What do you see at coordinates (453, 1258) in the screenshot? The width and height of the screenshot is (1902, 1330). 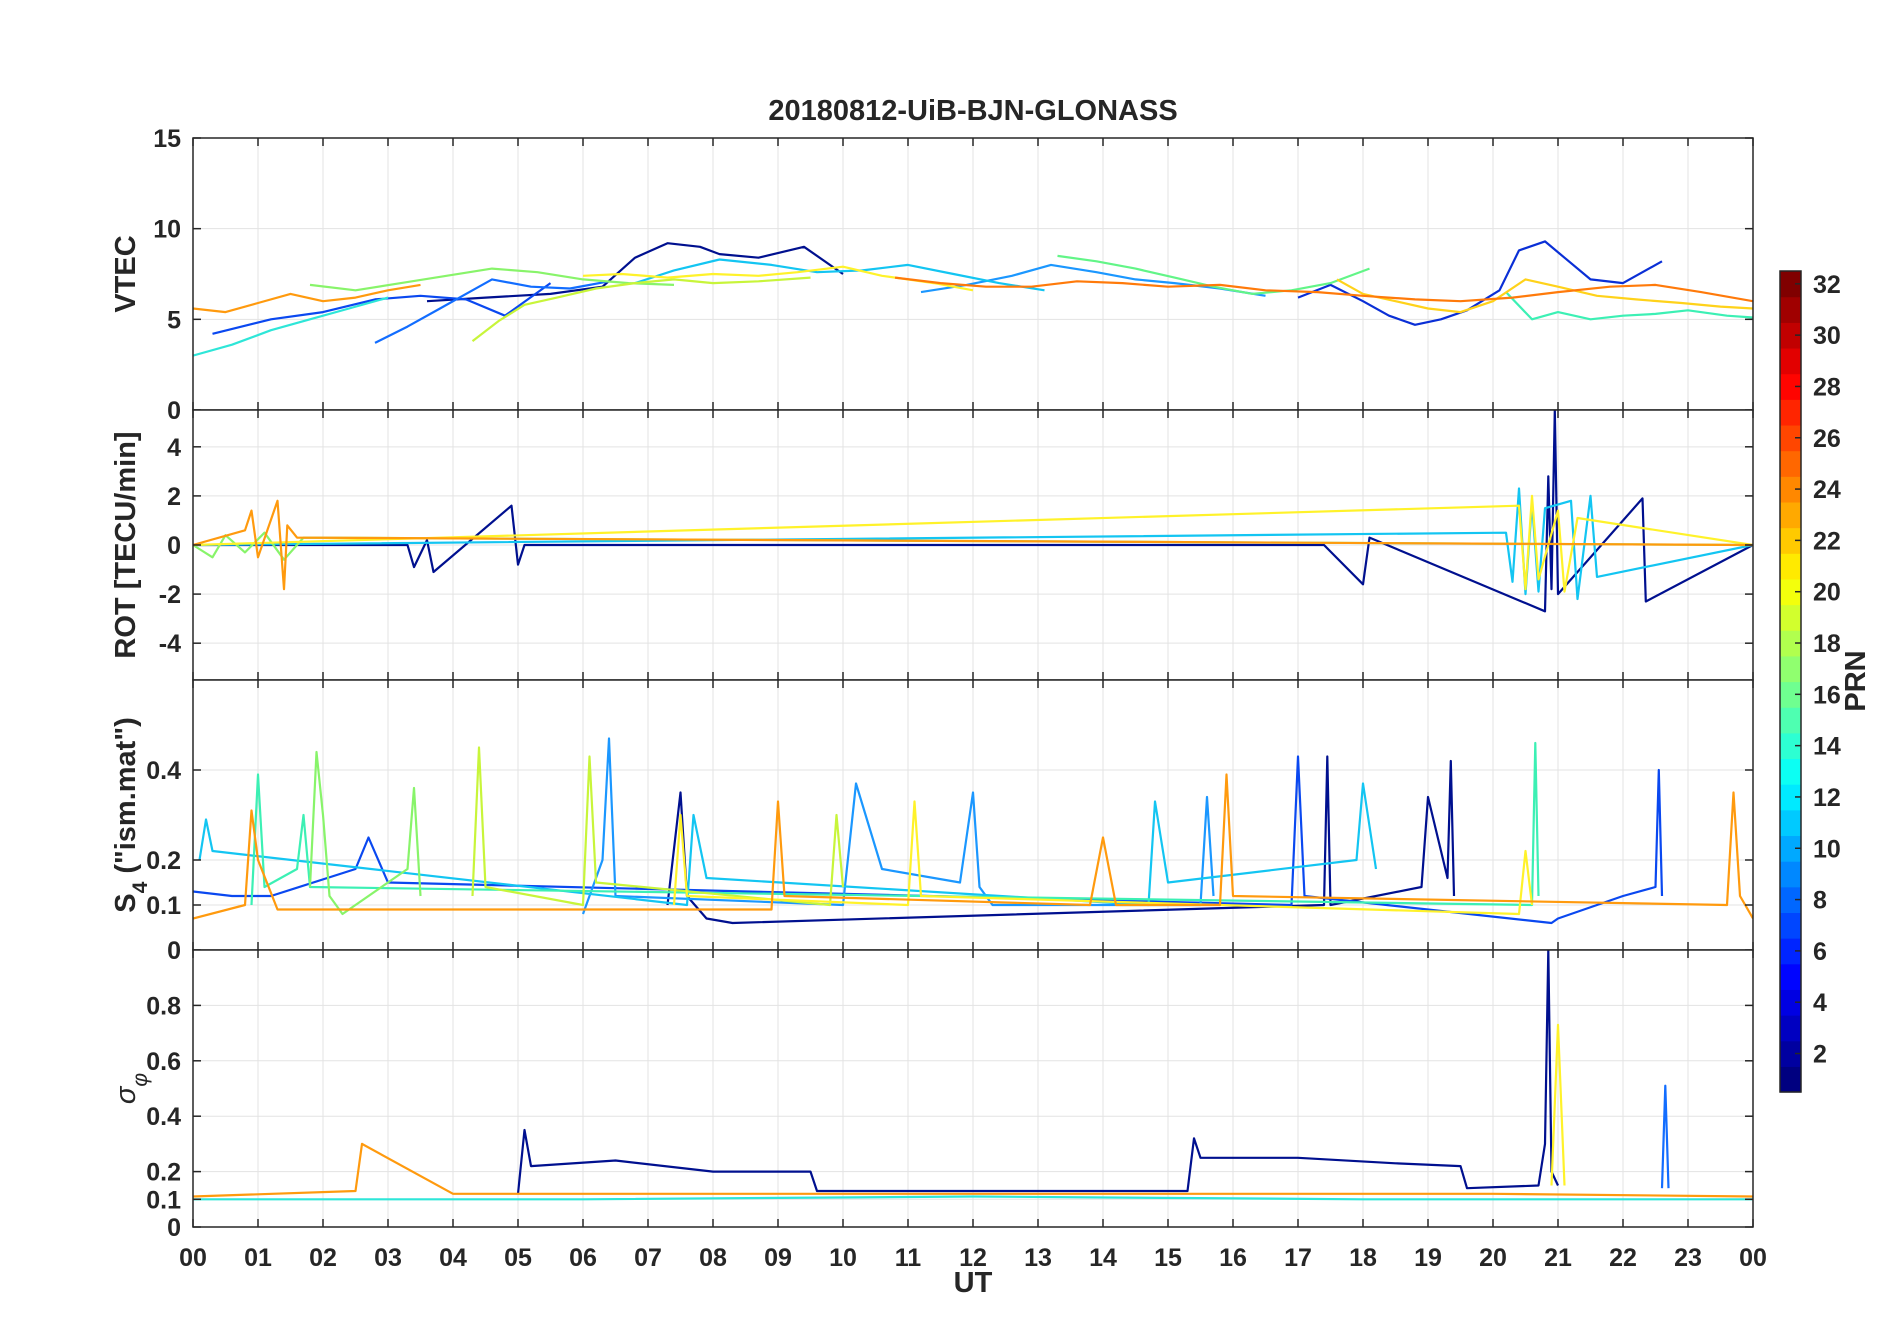 I see `x-tick-label-4: 04` at bounding box center [453, 1258].